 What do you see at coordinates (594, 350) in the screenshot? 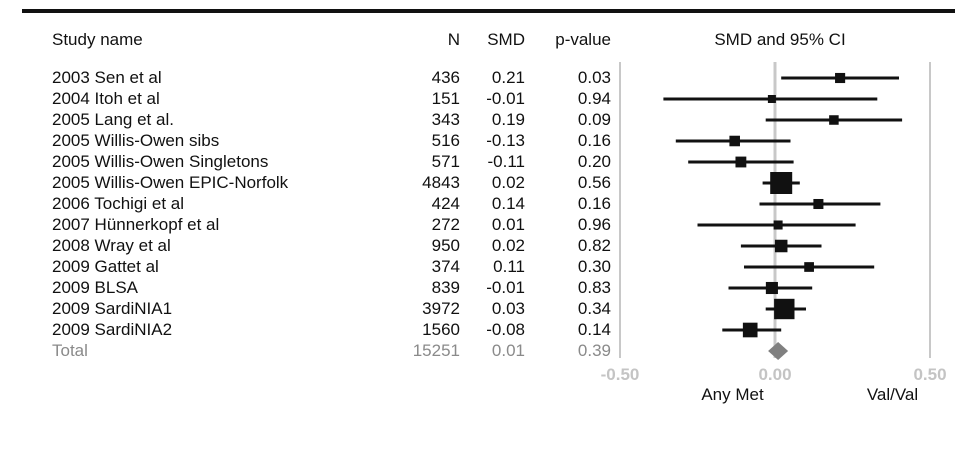
I see `total-p-value: 0.39` at bounding box center [594, 350].